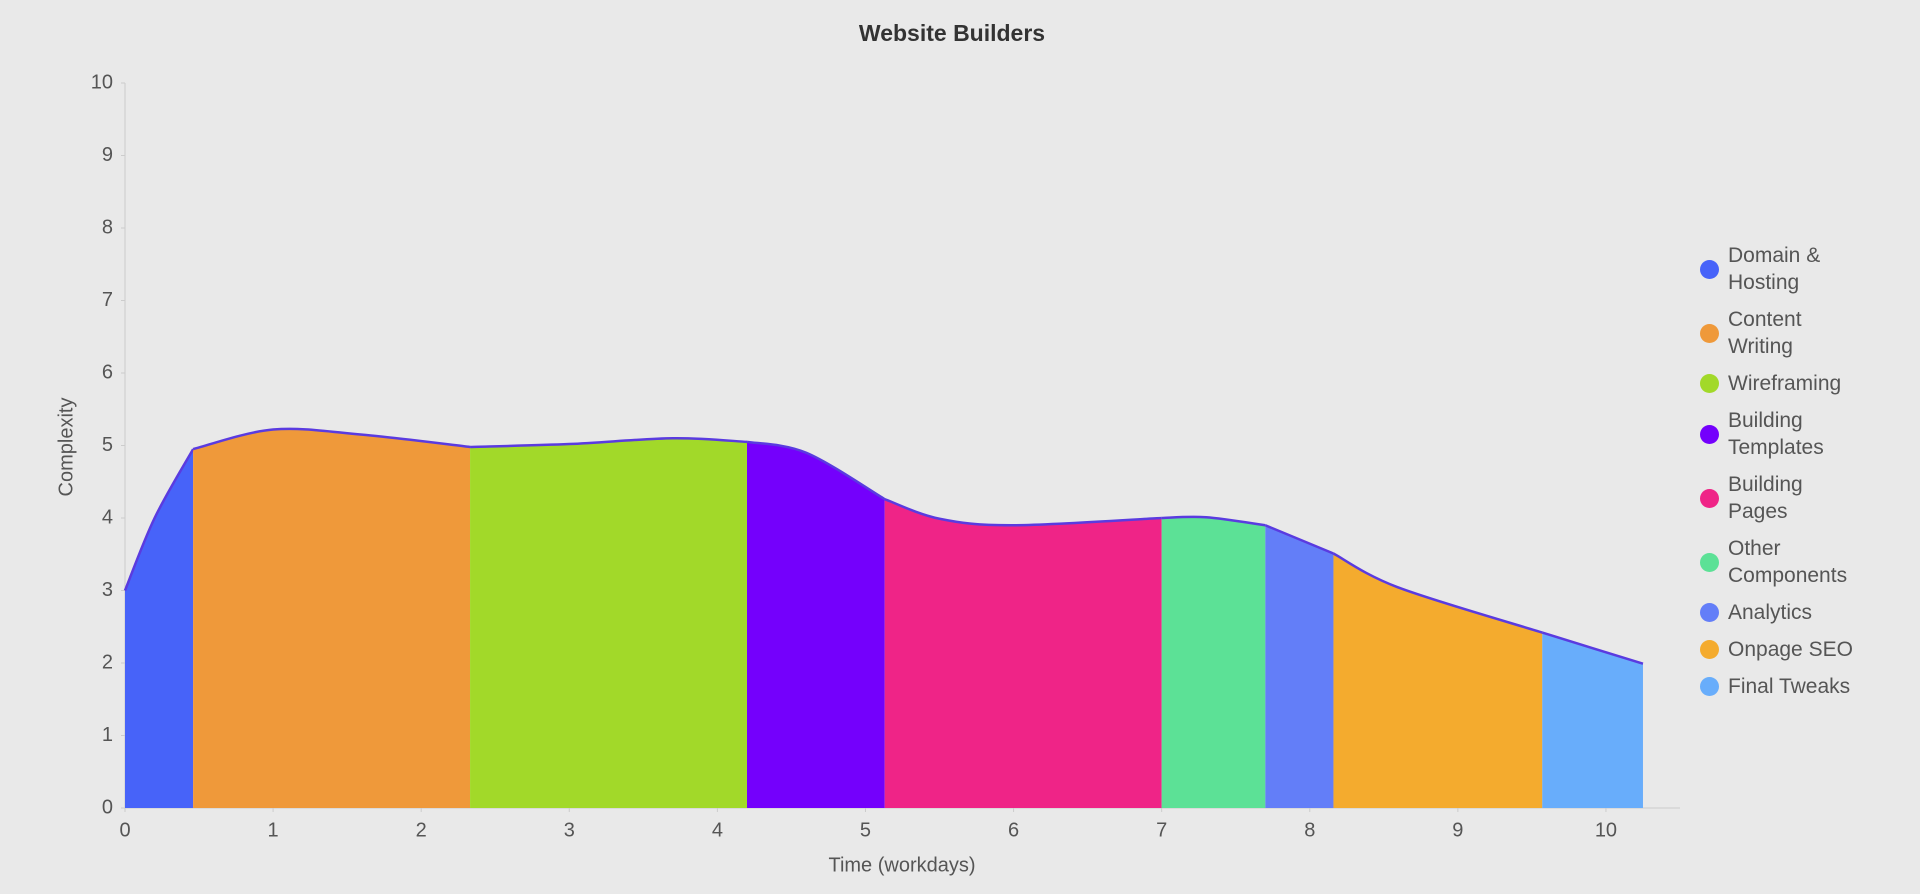 This screenshot has width=1920, height=894. Describe the element at coordinates (1309, 830) in the screenshot. I see `x-tick-label: 8` at that location.